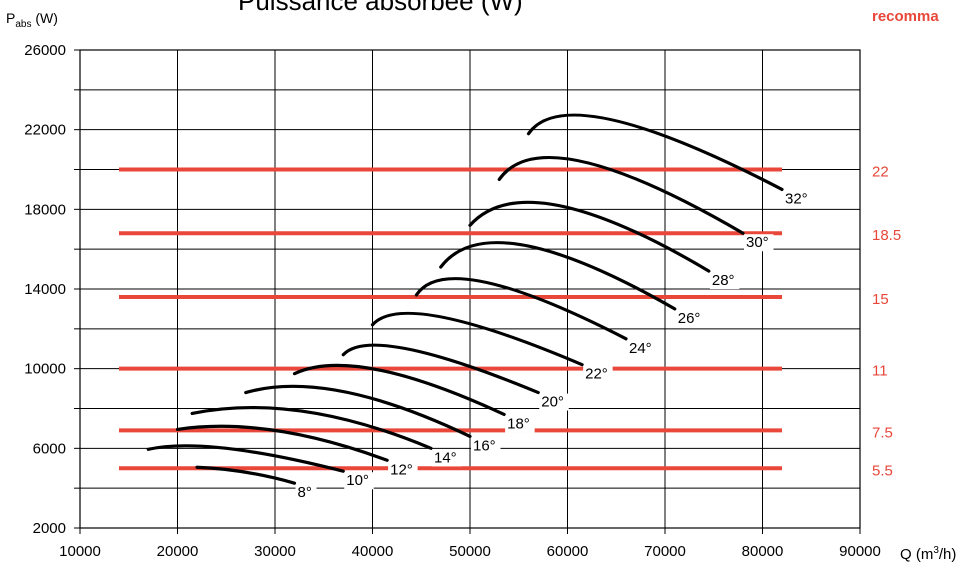 The width and height of the screenshot is (965, 576). What do you see at coordinates (470, 551) in the screenshot?
I see `x-tick-label: 50000` at bounding box center [470, 551].